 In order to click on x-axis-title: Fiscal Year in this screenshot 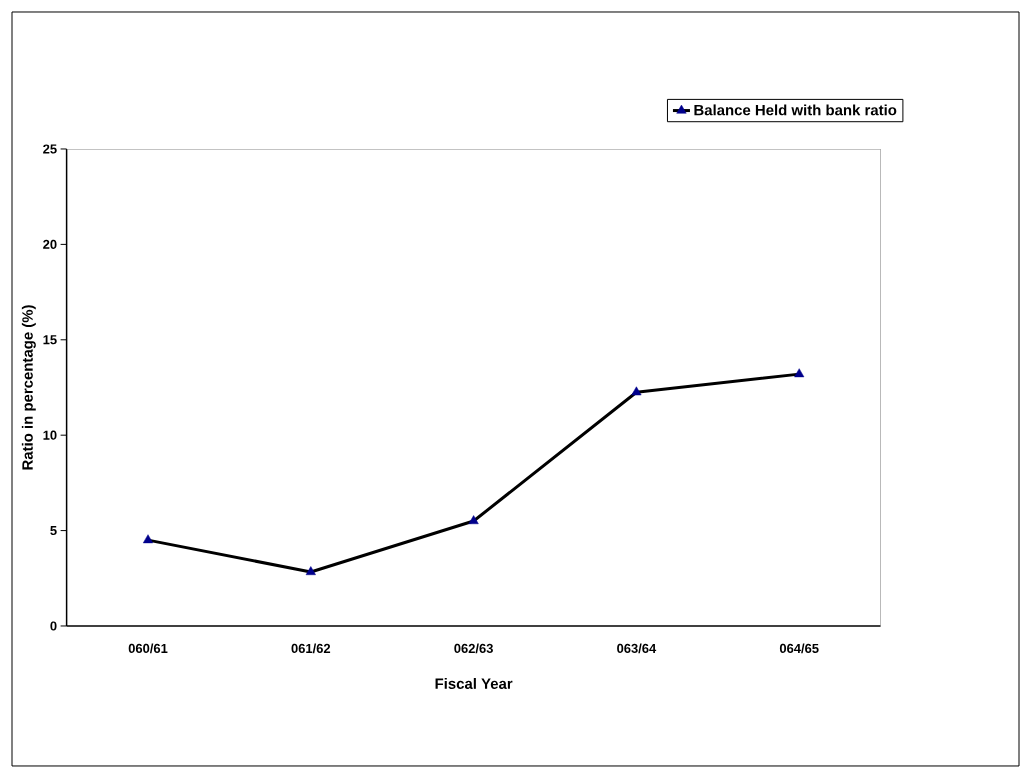, I will do `click(474, 683)`.